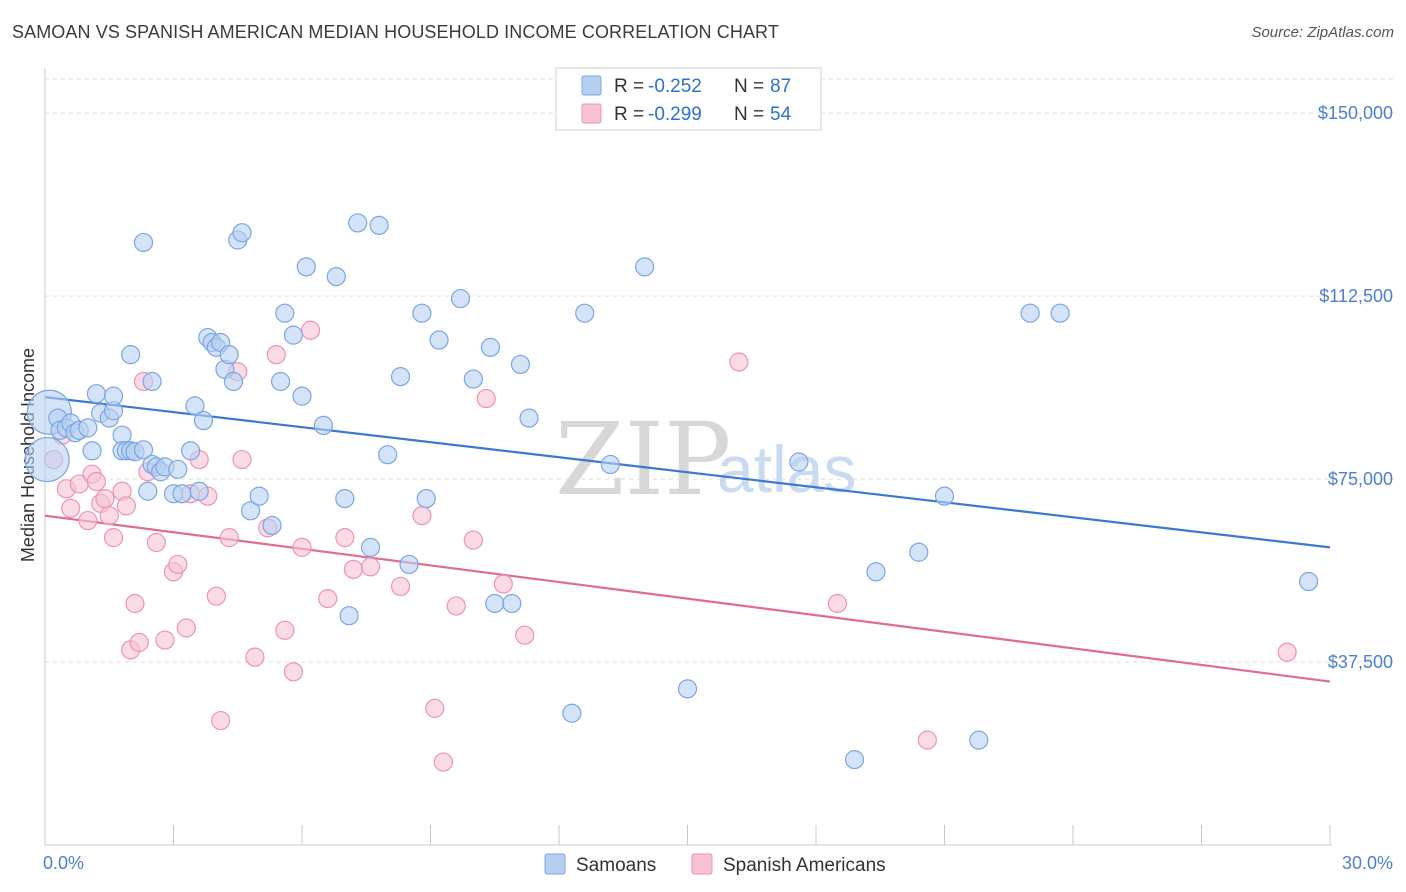 This screenshot has width=1406, height=892. Describe the element at coordinates (1367, 863) in the screenshot. I see `x-tick-label-max: 30.0%` at that location.